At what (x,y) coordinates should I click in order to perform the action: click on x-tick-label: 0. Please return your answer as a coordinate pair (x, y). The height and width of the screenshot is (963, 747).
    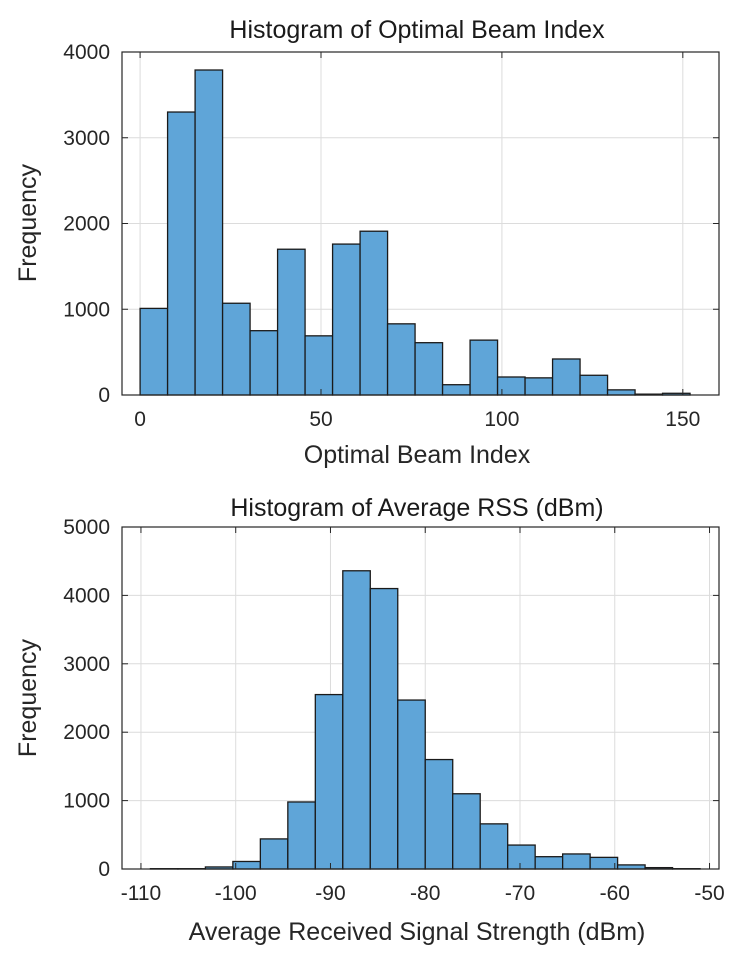
    Looking at the image, I should click on (140, 419).